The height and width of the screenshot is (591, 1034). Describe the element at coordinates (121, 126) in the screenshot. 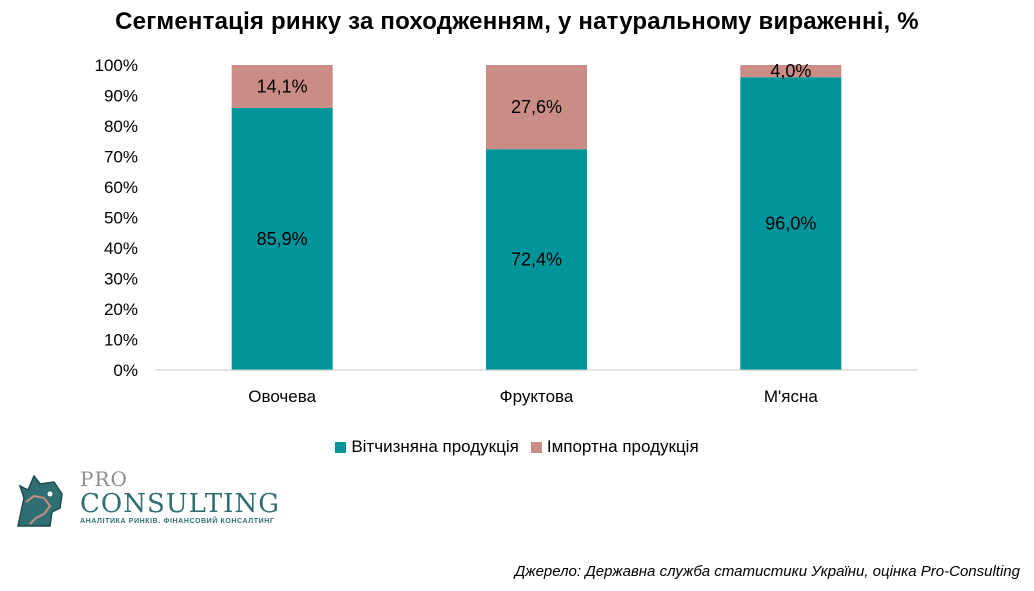

I see `y-tick-label: 80%` at that location.